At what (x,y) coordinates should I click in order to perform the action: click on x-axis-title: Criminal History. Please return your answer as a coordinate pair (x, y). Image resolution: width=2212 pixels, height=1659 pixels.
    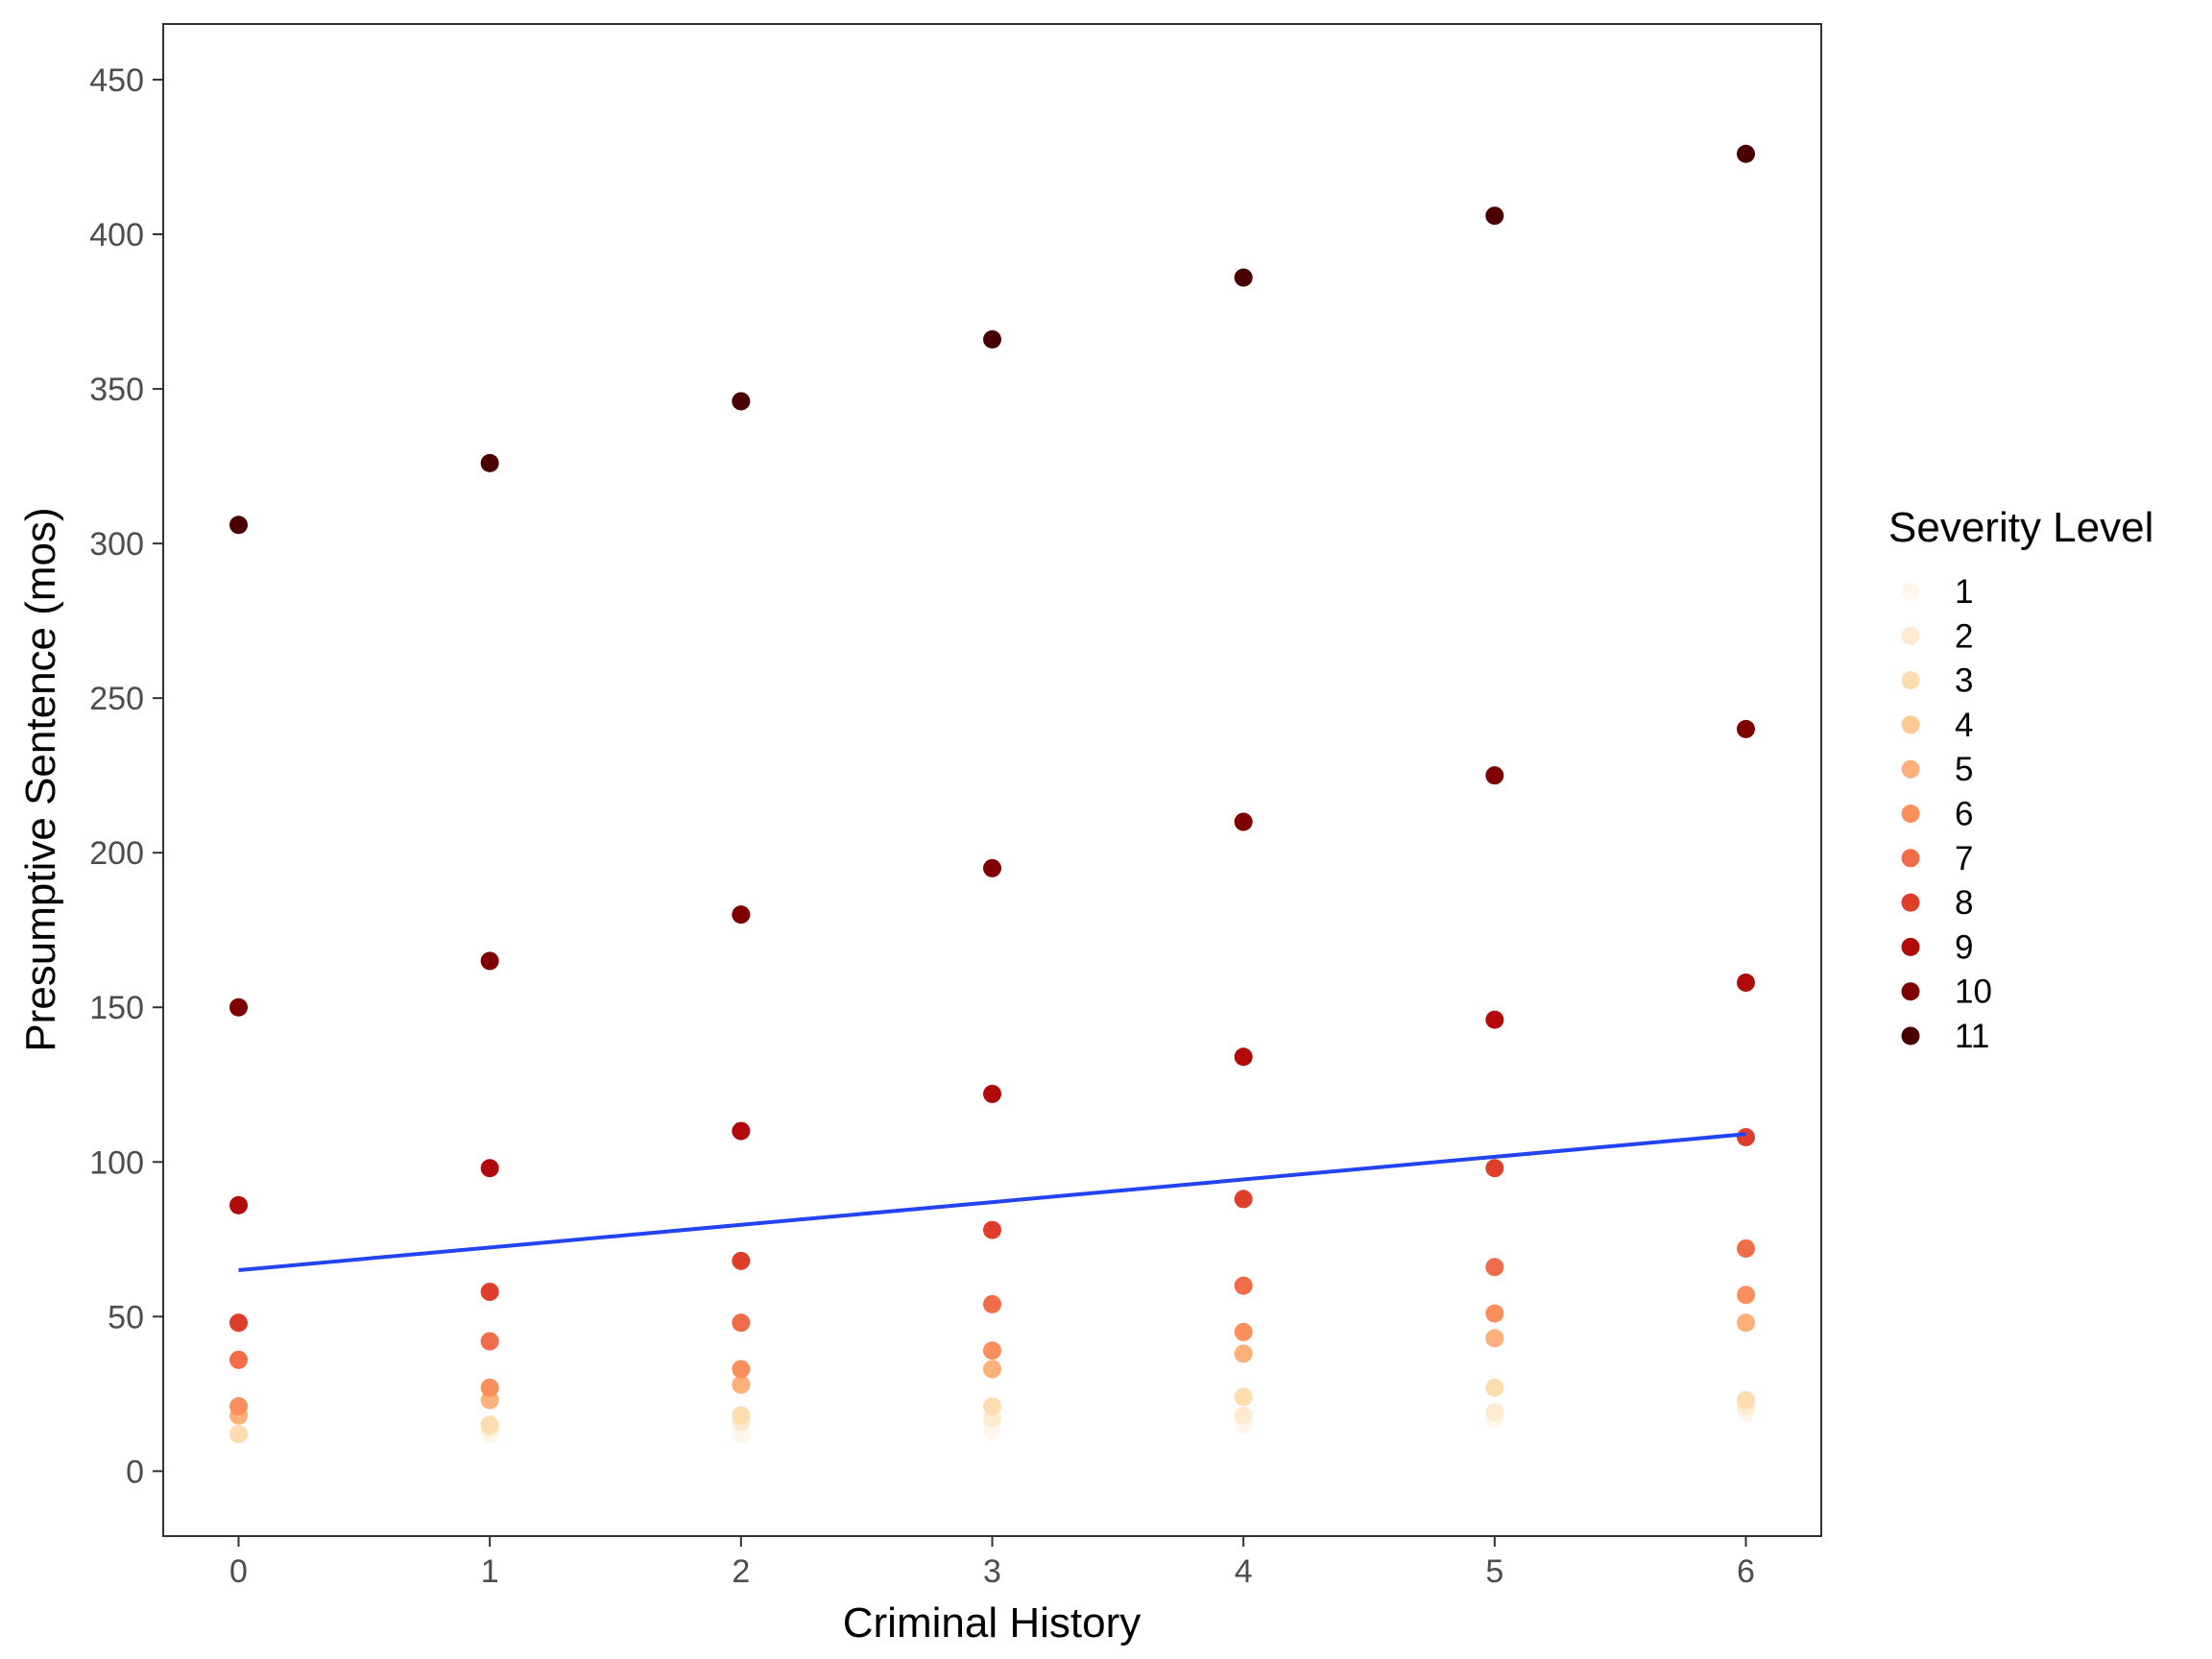
    Looking at the image, I should click on (992, 1623).